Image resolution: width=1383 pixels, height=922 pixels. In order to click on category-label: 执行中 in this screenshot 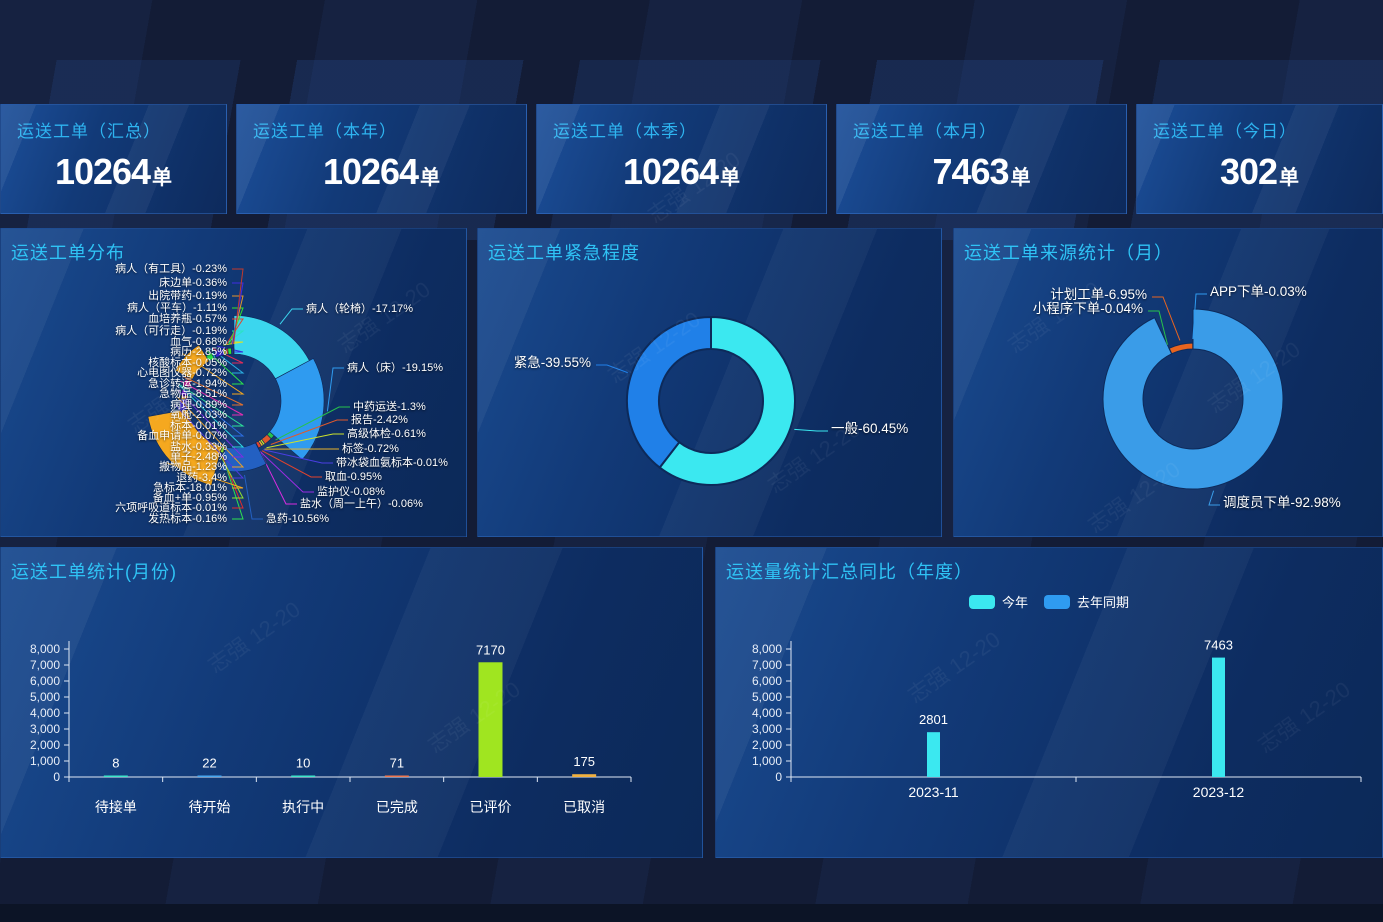, I will do `click(303, 807)`.